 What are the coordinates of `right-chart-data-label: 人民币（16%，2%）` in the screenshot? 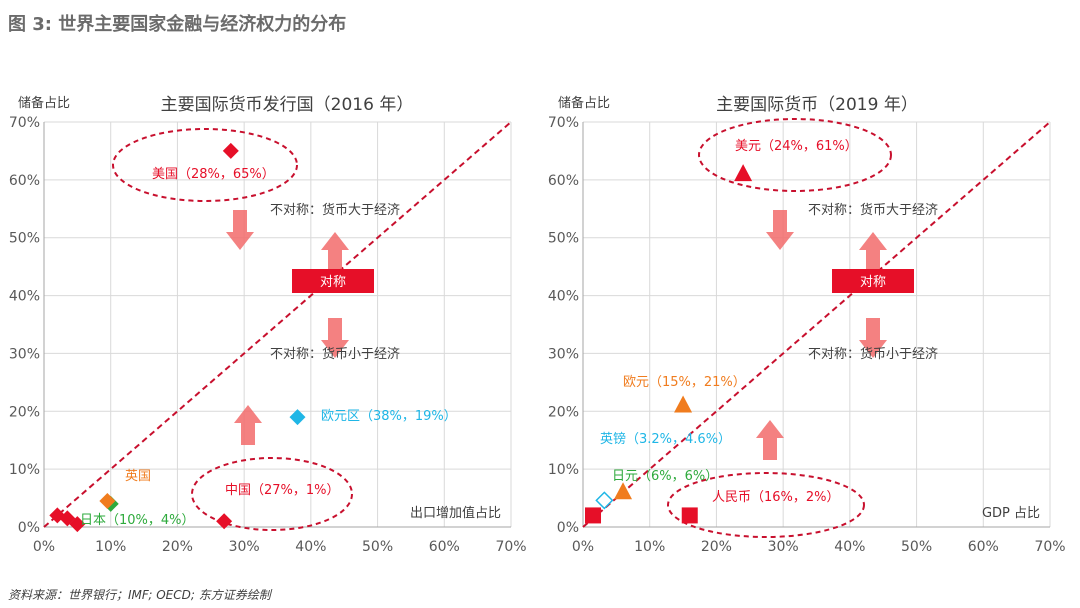 It's located at (776, 497).